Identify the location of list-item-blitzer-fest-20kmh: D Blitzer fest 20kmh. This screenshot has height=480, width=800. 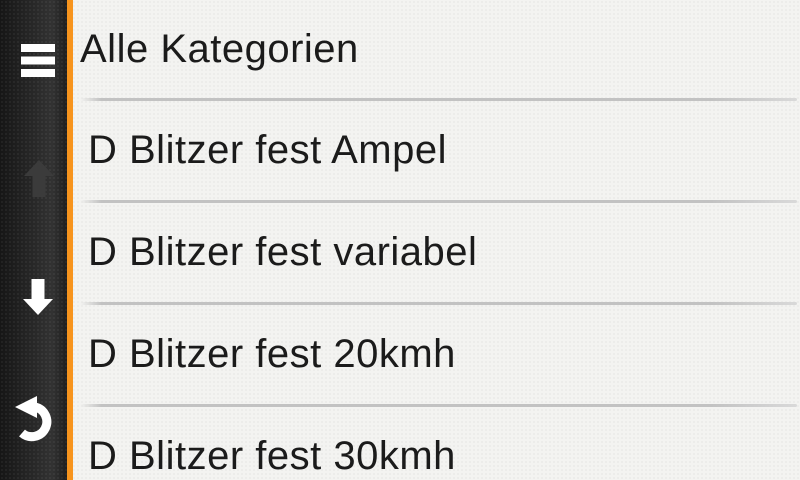
(272, 354).